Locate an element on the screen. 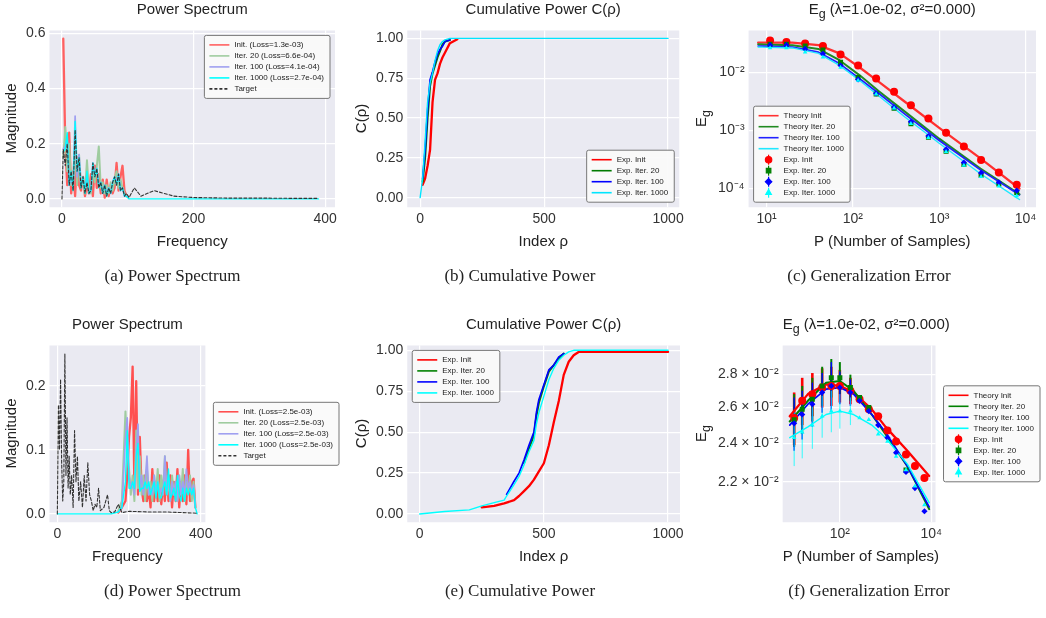  y-tick-label: 2.2 × 10⁻² is located at coordinates (748, 480).